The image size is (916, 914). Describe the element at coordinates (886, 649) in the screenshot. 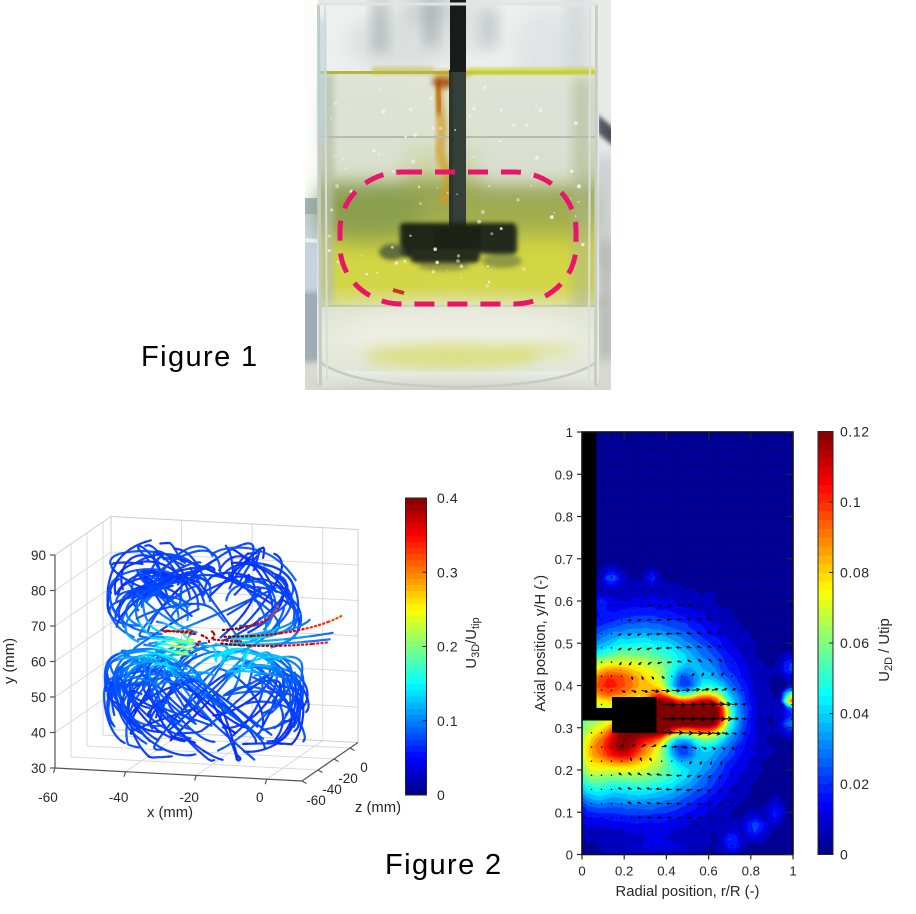

I see `svg-text: U2D / Utip` at that location.